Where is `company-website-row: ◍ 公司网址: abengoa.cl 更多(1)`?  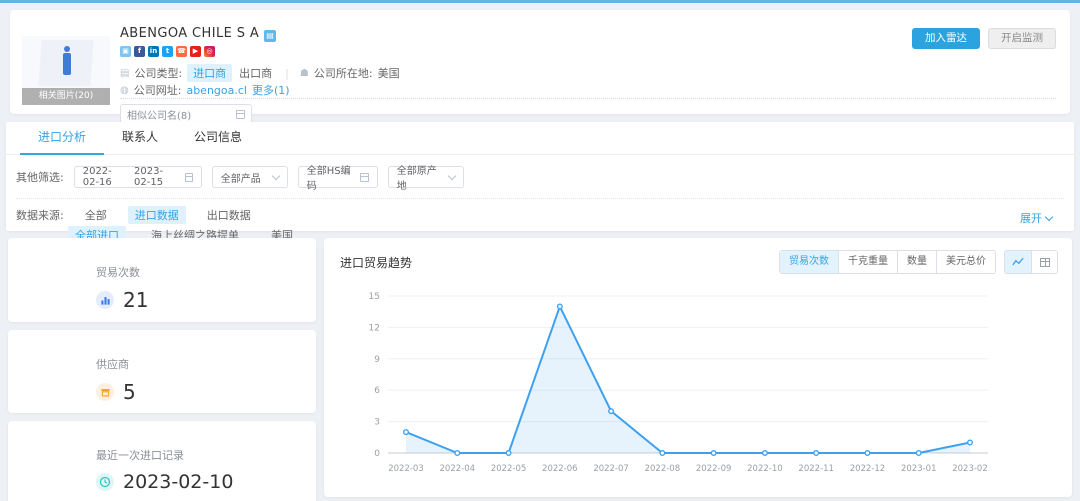 company-website-row: ◍ 公司网址: abengoa.cl 更多(1) is located at coordinates (205, 90).